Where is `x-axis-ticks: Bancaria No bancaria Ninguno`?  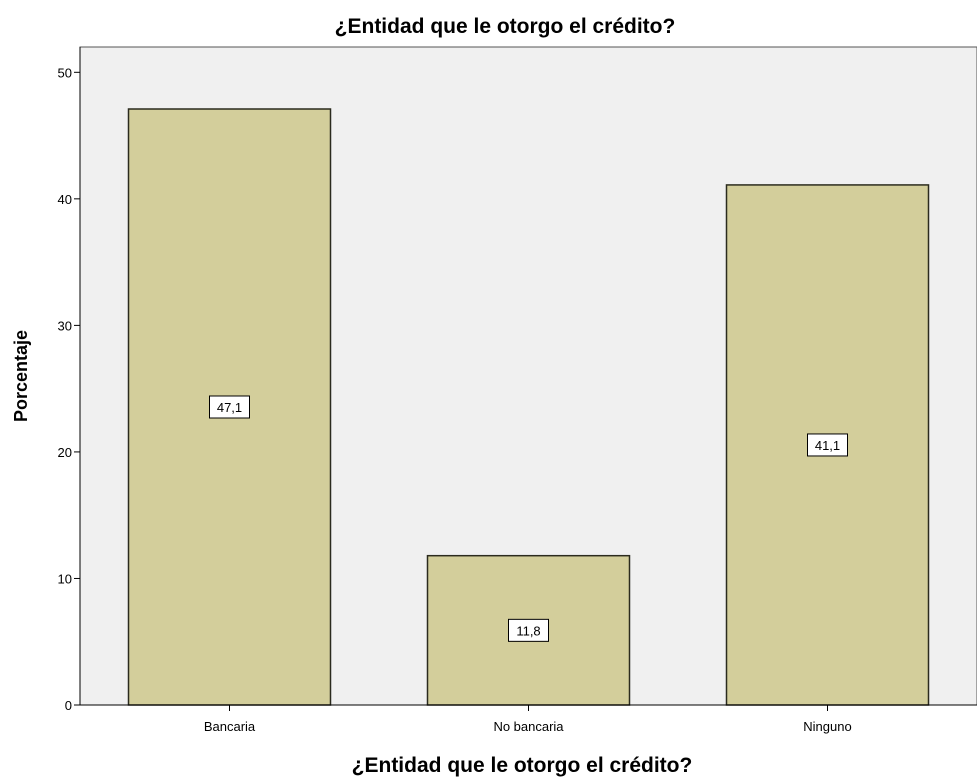
x-axis-ticks: Bancaria No bancaria Ninguno is located at coordinates (528, 719).